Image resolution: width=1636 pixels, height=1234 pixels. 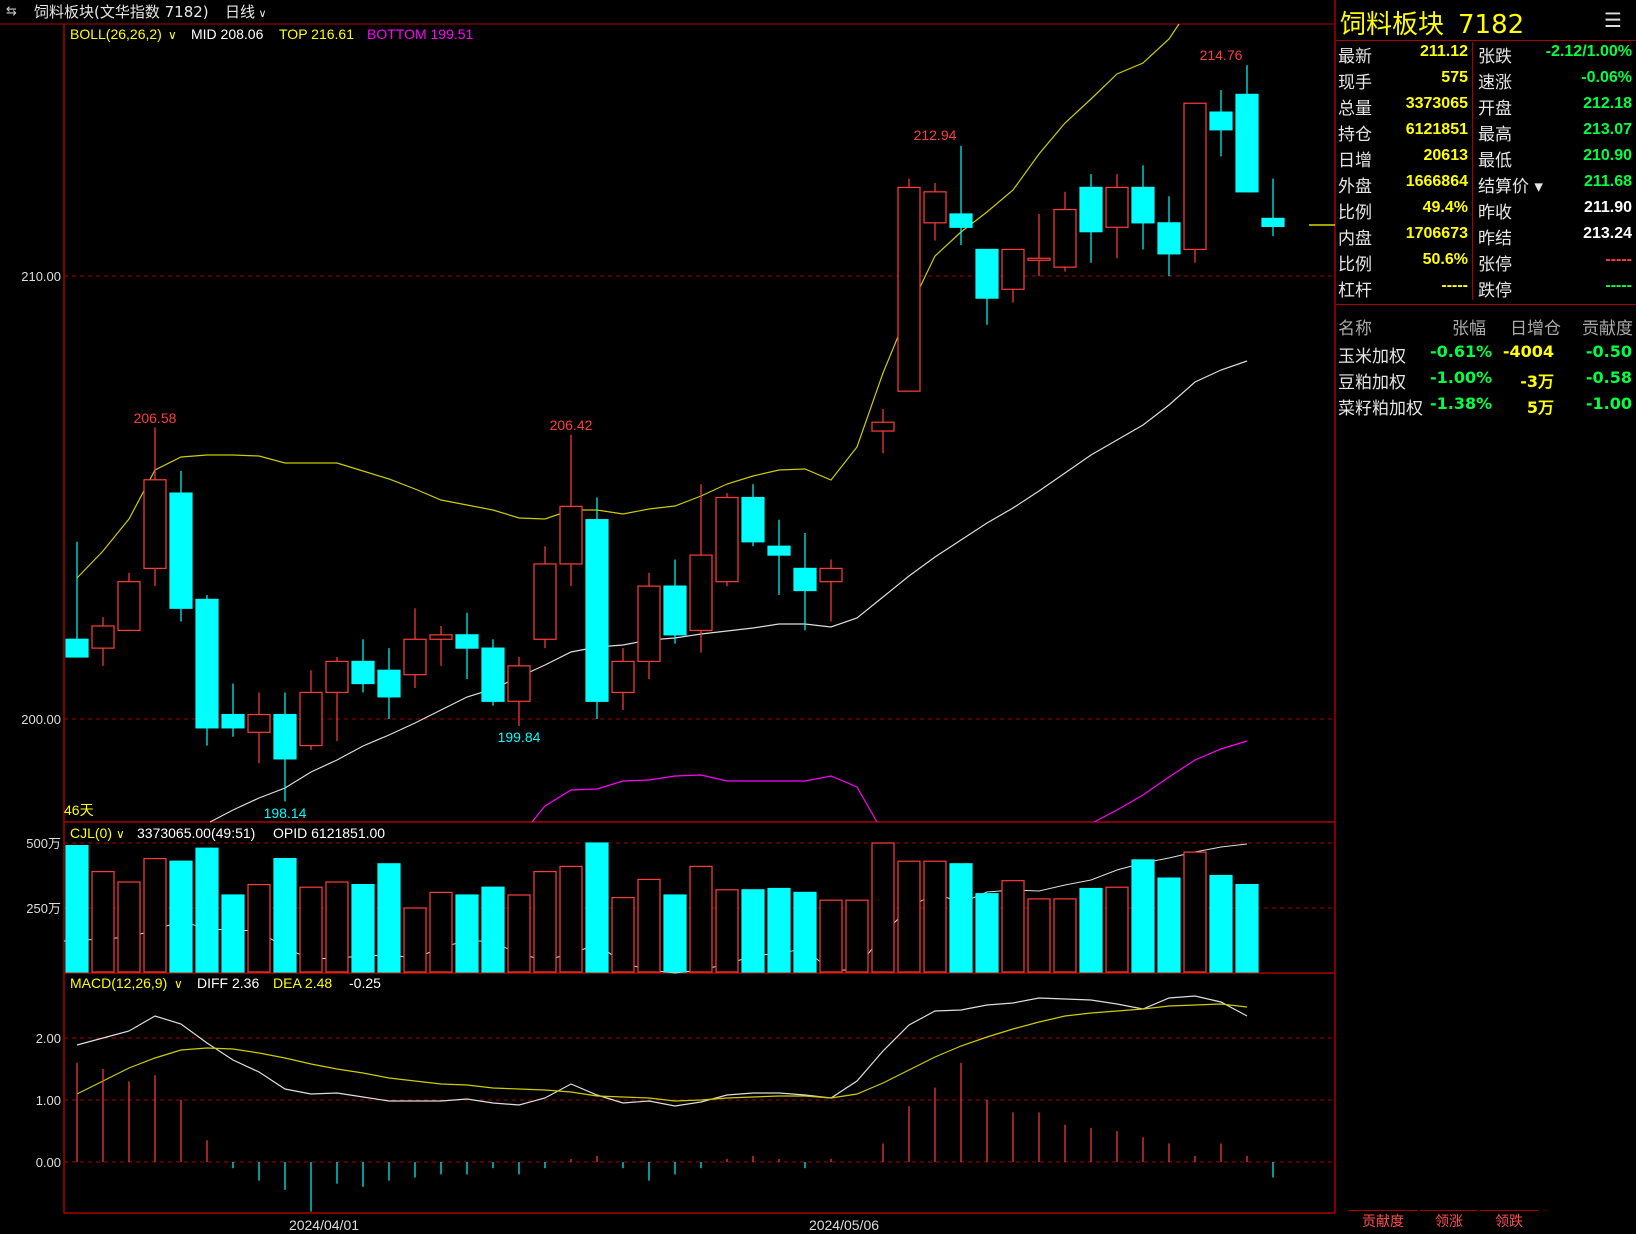 I want to click on row-change: -1.38%, so click(x=1461, y=403).